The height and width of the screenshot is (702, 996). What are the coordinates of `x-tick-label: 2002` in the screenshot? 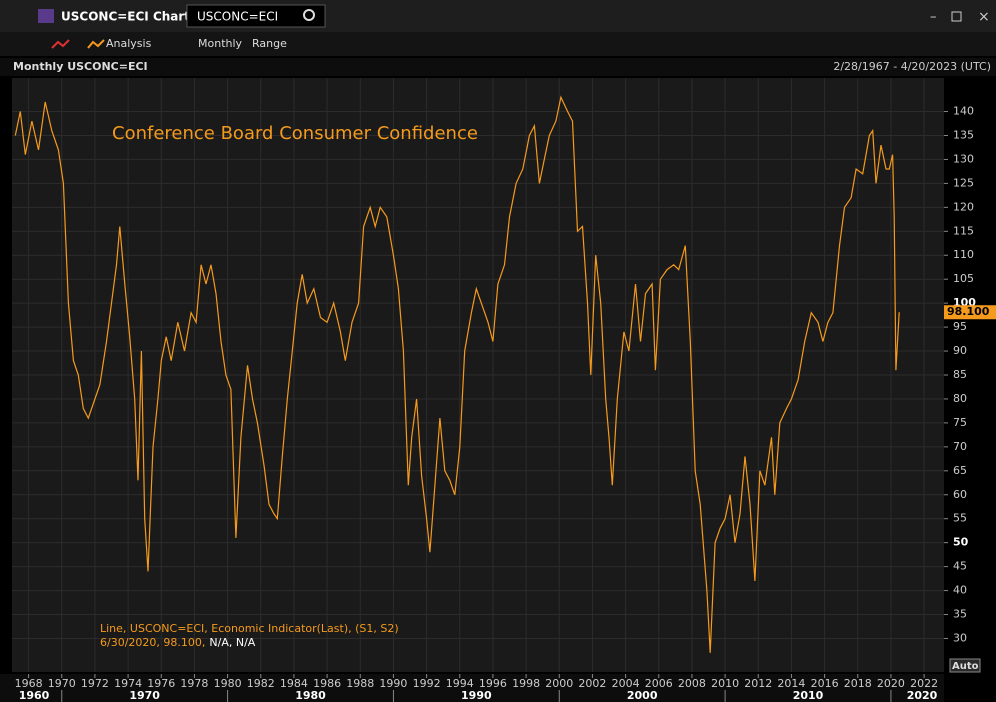 It's located at (592, 683).